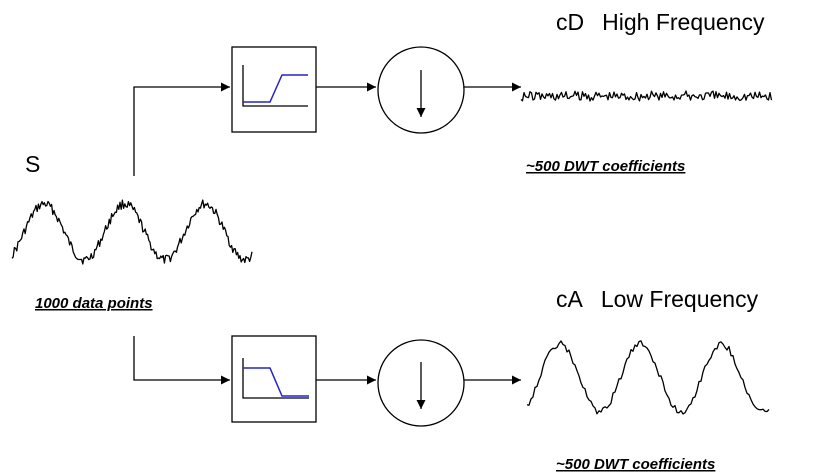 This screenshot has height=475, width=815. What do you see at coordinates (605, 166) in the screenshot?
I see `high-branch-caption: ~500 DWT coefficients` at bounding box center [605, 166].